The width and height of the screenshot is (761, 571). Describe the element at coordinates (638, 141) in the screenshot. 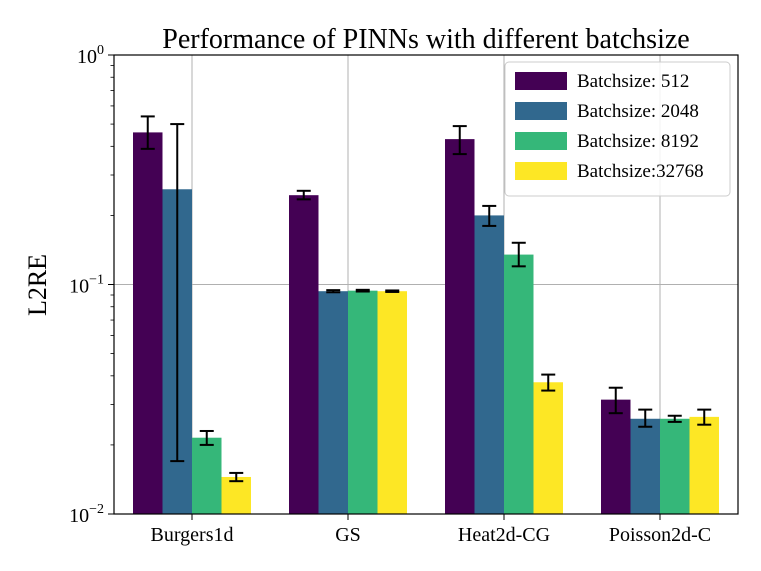

I see `legend-label: Batchsize: 8192` at that location.